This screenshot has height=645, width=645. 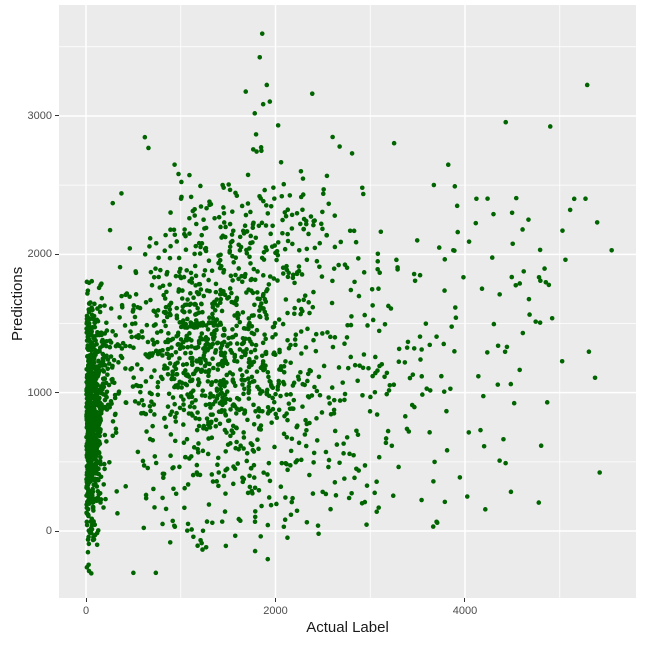 What do you see at coordinates (39, 115) in the screenshot?
I see `y-tick-label: 3000` at bounding box center [39, 115].